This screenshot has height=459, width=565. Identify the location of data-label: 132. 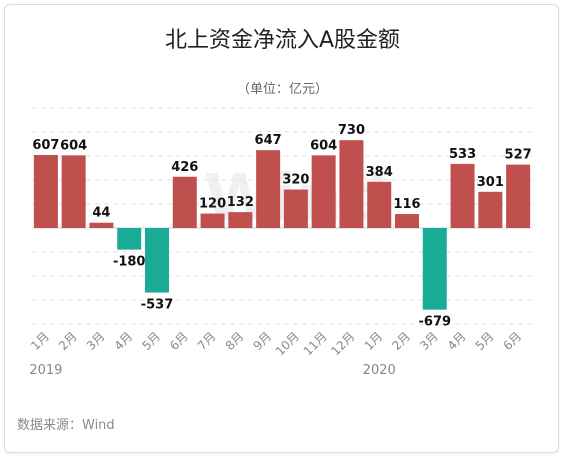
(240, 202).